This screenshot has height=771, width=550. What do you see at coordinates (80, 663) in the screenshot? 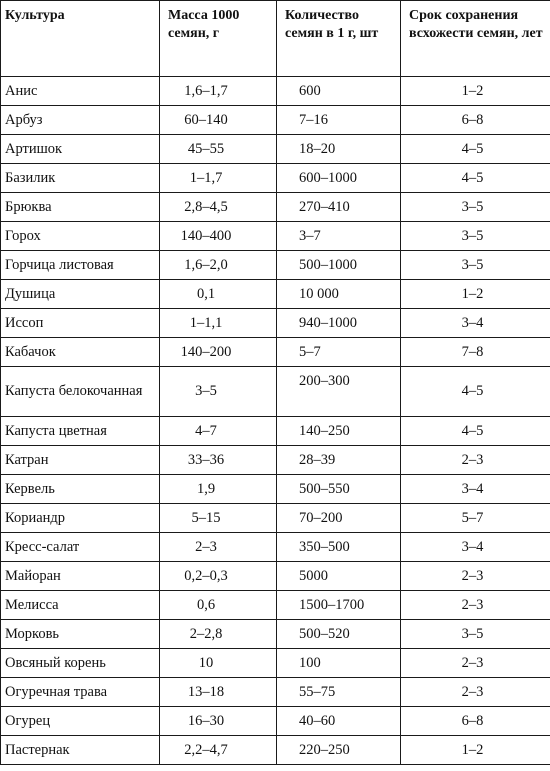
I see `culture-cell: Овсяный корень` at bounding box center [80, 663].